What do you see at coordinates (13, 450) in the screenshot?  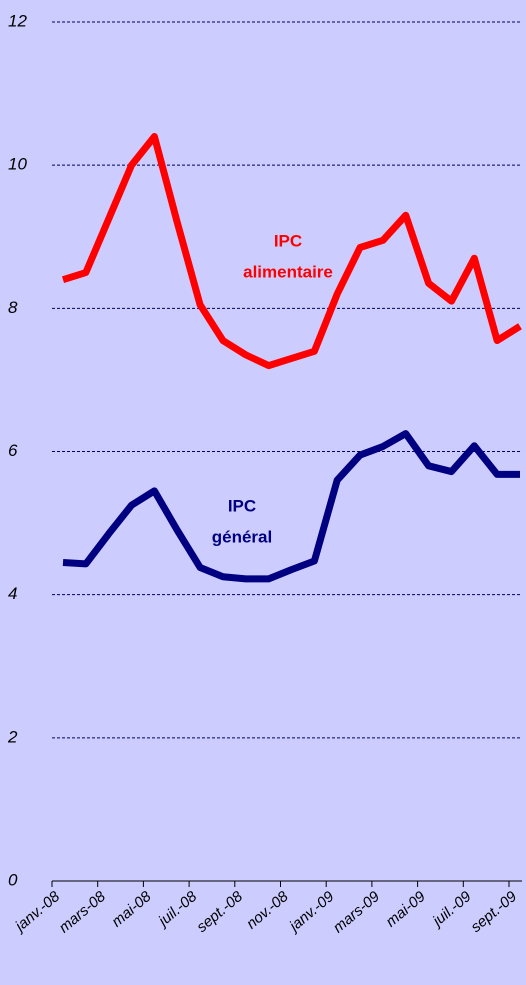 I see `y-tick-label: 6` at bounding box center [13, 450].